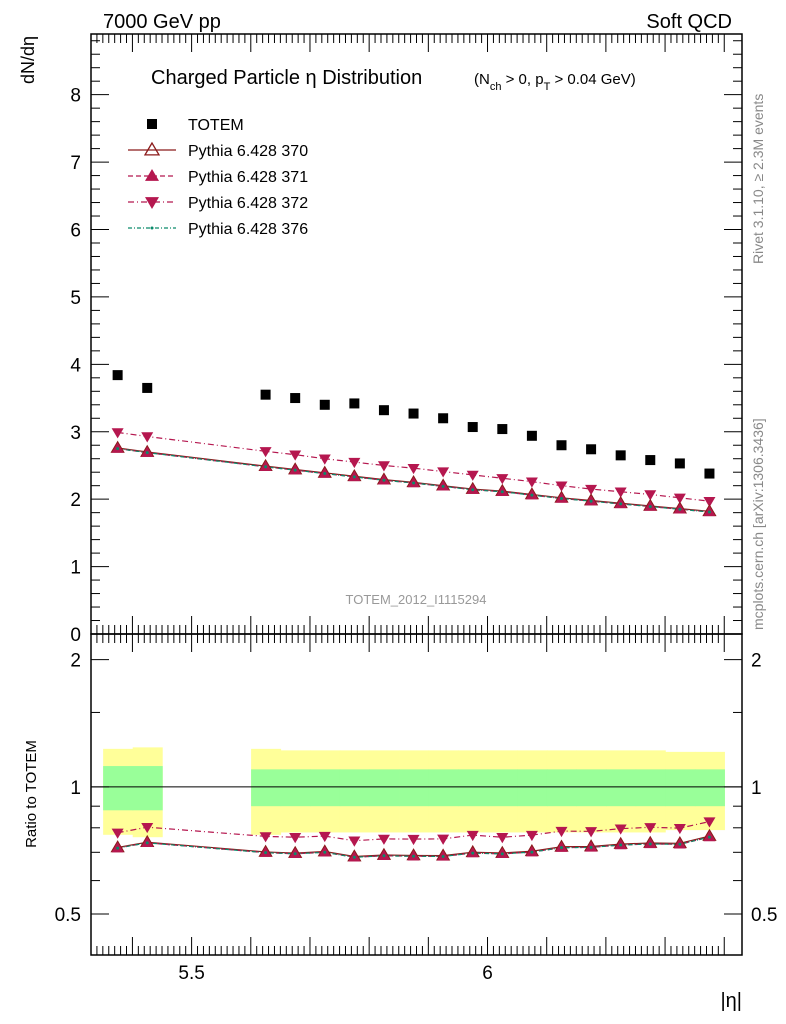 This screenshot has height=1024, width=786. I want to click on ratio-series-lines, so click(413, 839).